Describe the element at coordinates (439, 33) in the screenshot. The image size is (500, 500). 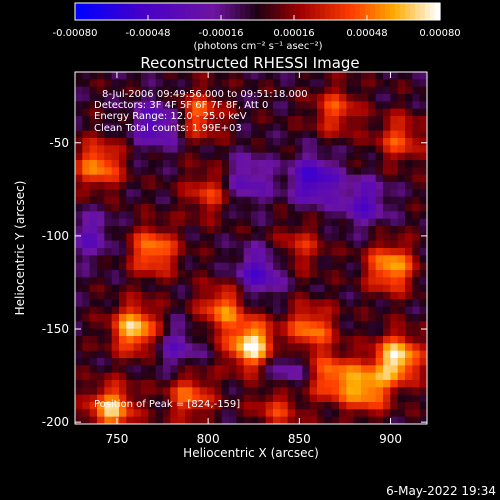
I see `colorbar-tick-label: 0.00080` at that location.